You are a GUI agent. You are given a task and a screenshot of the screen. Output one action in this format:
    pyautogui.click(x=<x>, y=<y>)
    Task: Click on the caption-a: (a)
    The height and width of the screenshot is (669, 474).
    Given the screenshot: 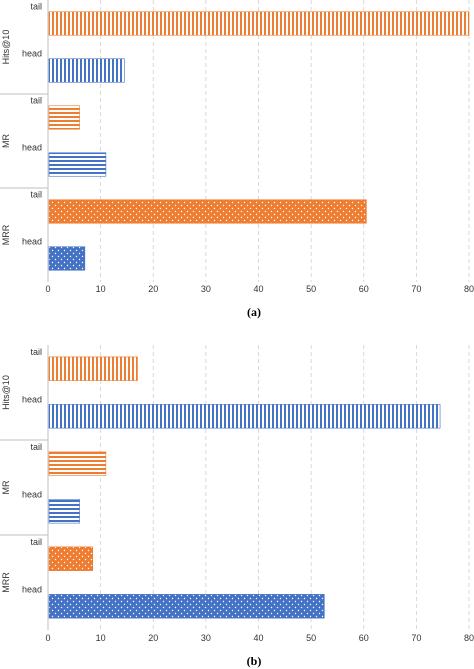 What is the action you would take?
    pyautogui.click(x=254, y=312)
    